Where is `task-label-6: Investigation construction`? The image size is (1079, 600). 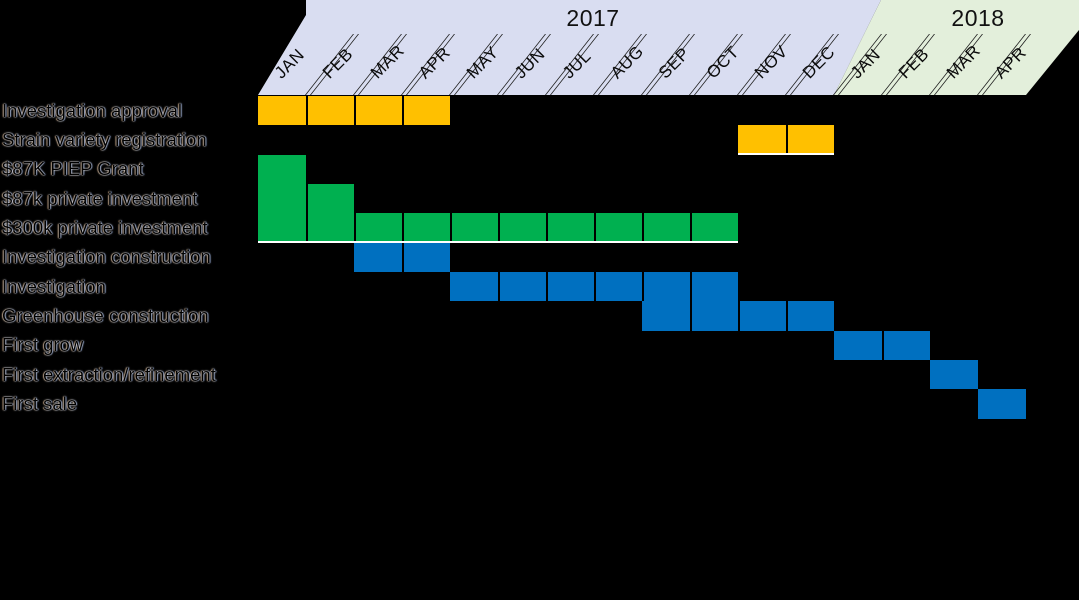 task-label-6: Investigation construction is located at coordinates (106, 257).